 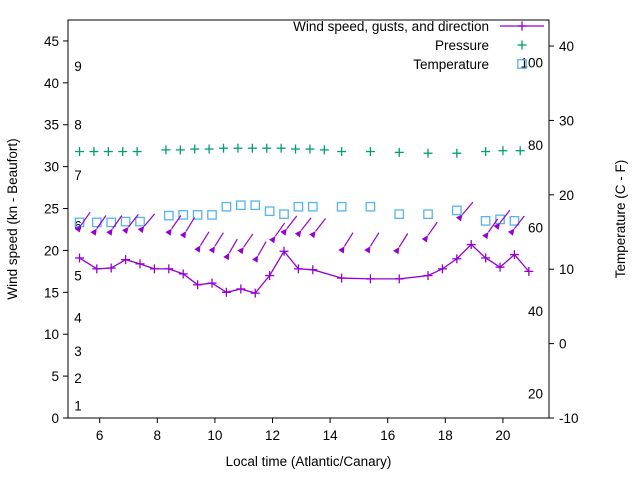 I want to click on legend-entry-1: Wind speed, gusts, and direction, so click(x=418, y=26).